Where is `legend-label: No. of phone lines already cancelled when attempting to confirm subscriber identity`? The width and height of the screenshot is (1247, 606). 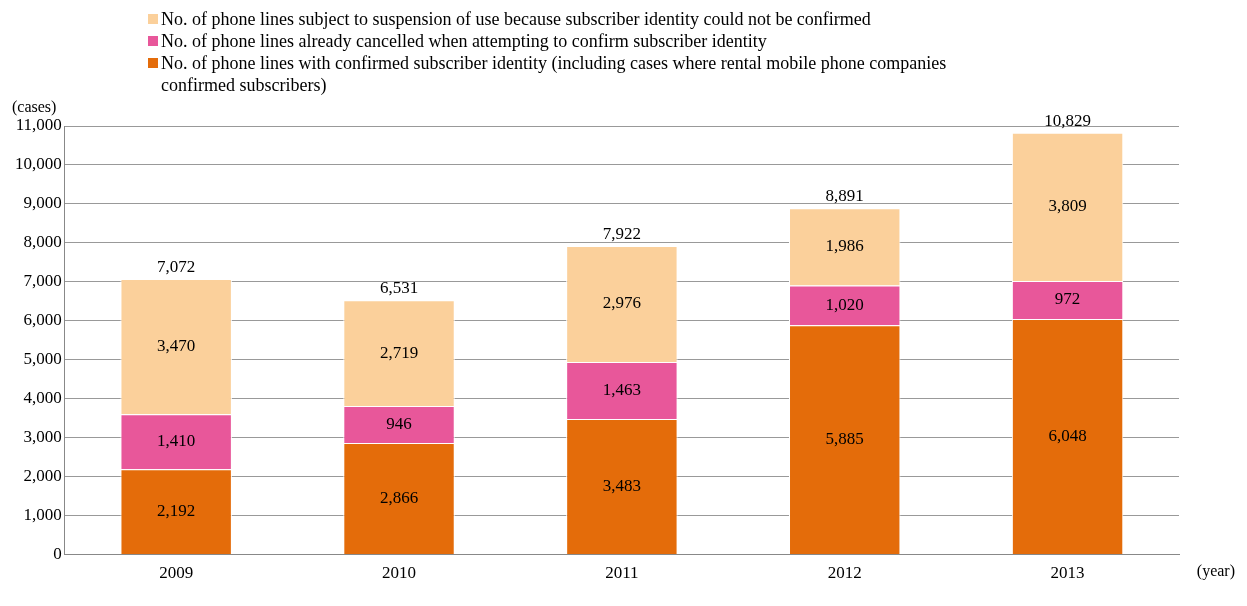
legend-label: No. of phone lines already cancelled when attempting to confirm subscriber identity is located at coordinates (464, 41).